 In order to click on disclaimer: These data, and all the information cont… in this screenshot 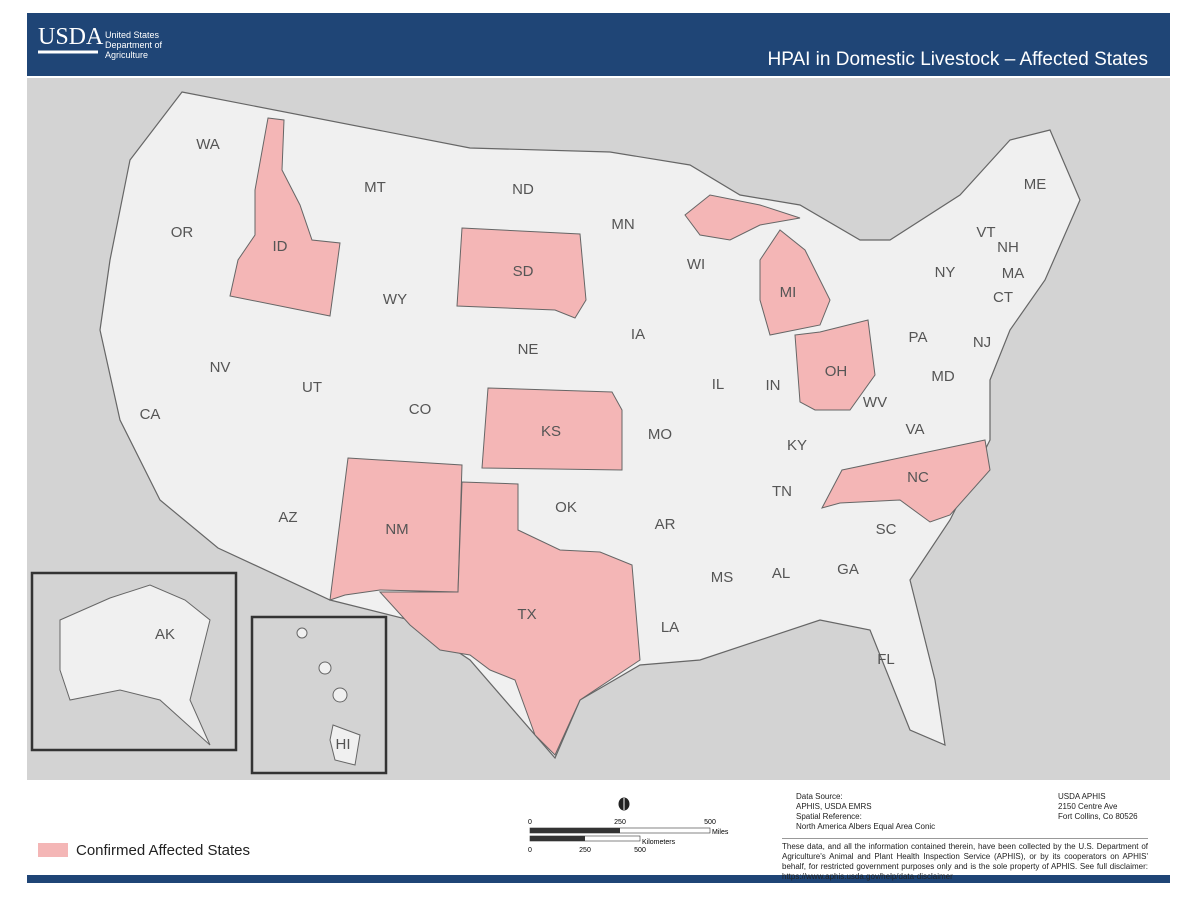, I will do `click(965, 860)`.